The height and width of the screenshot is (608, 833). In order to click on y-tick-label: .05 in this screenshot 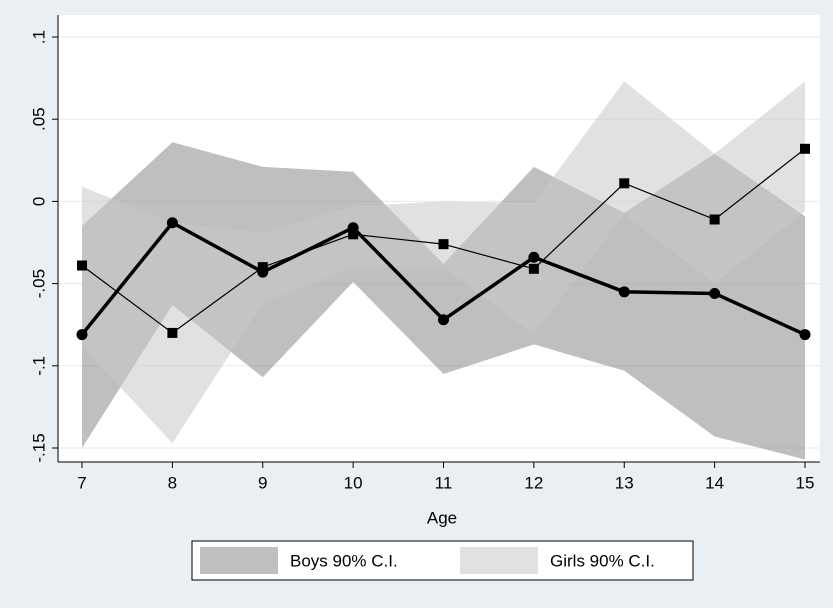, I will do `click(38, 119)`.